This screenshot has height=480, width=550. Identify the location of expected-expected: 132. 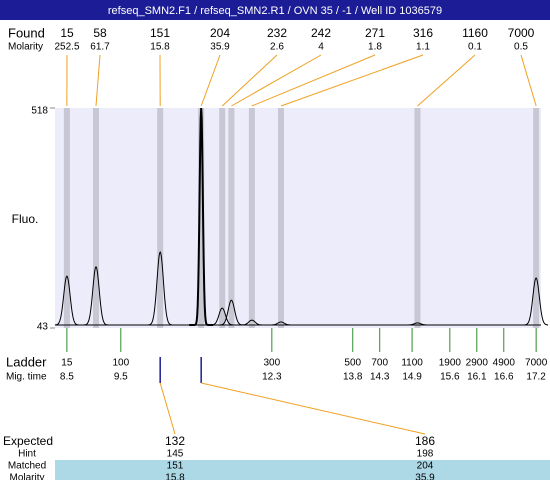
(175, 441).